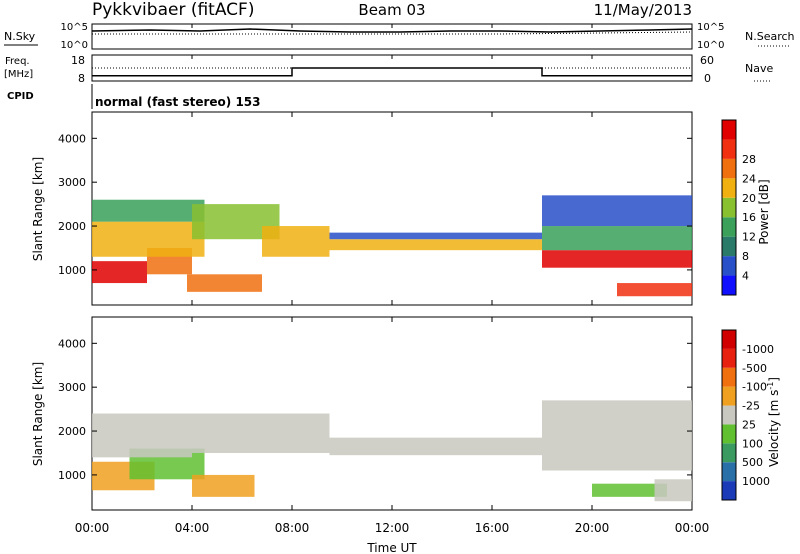  Describe the element at coordinates (749, 178) in the screenshot. I see `power-colorbar-tick-label: 24` at that location.